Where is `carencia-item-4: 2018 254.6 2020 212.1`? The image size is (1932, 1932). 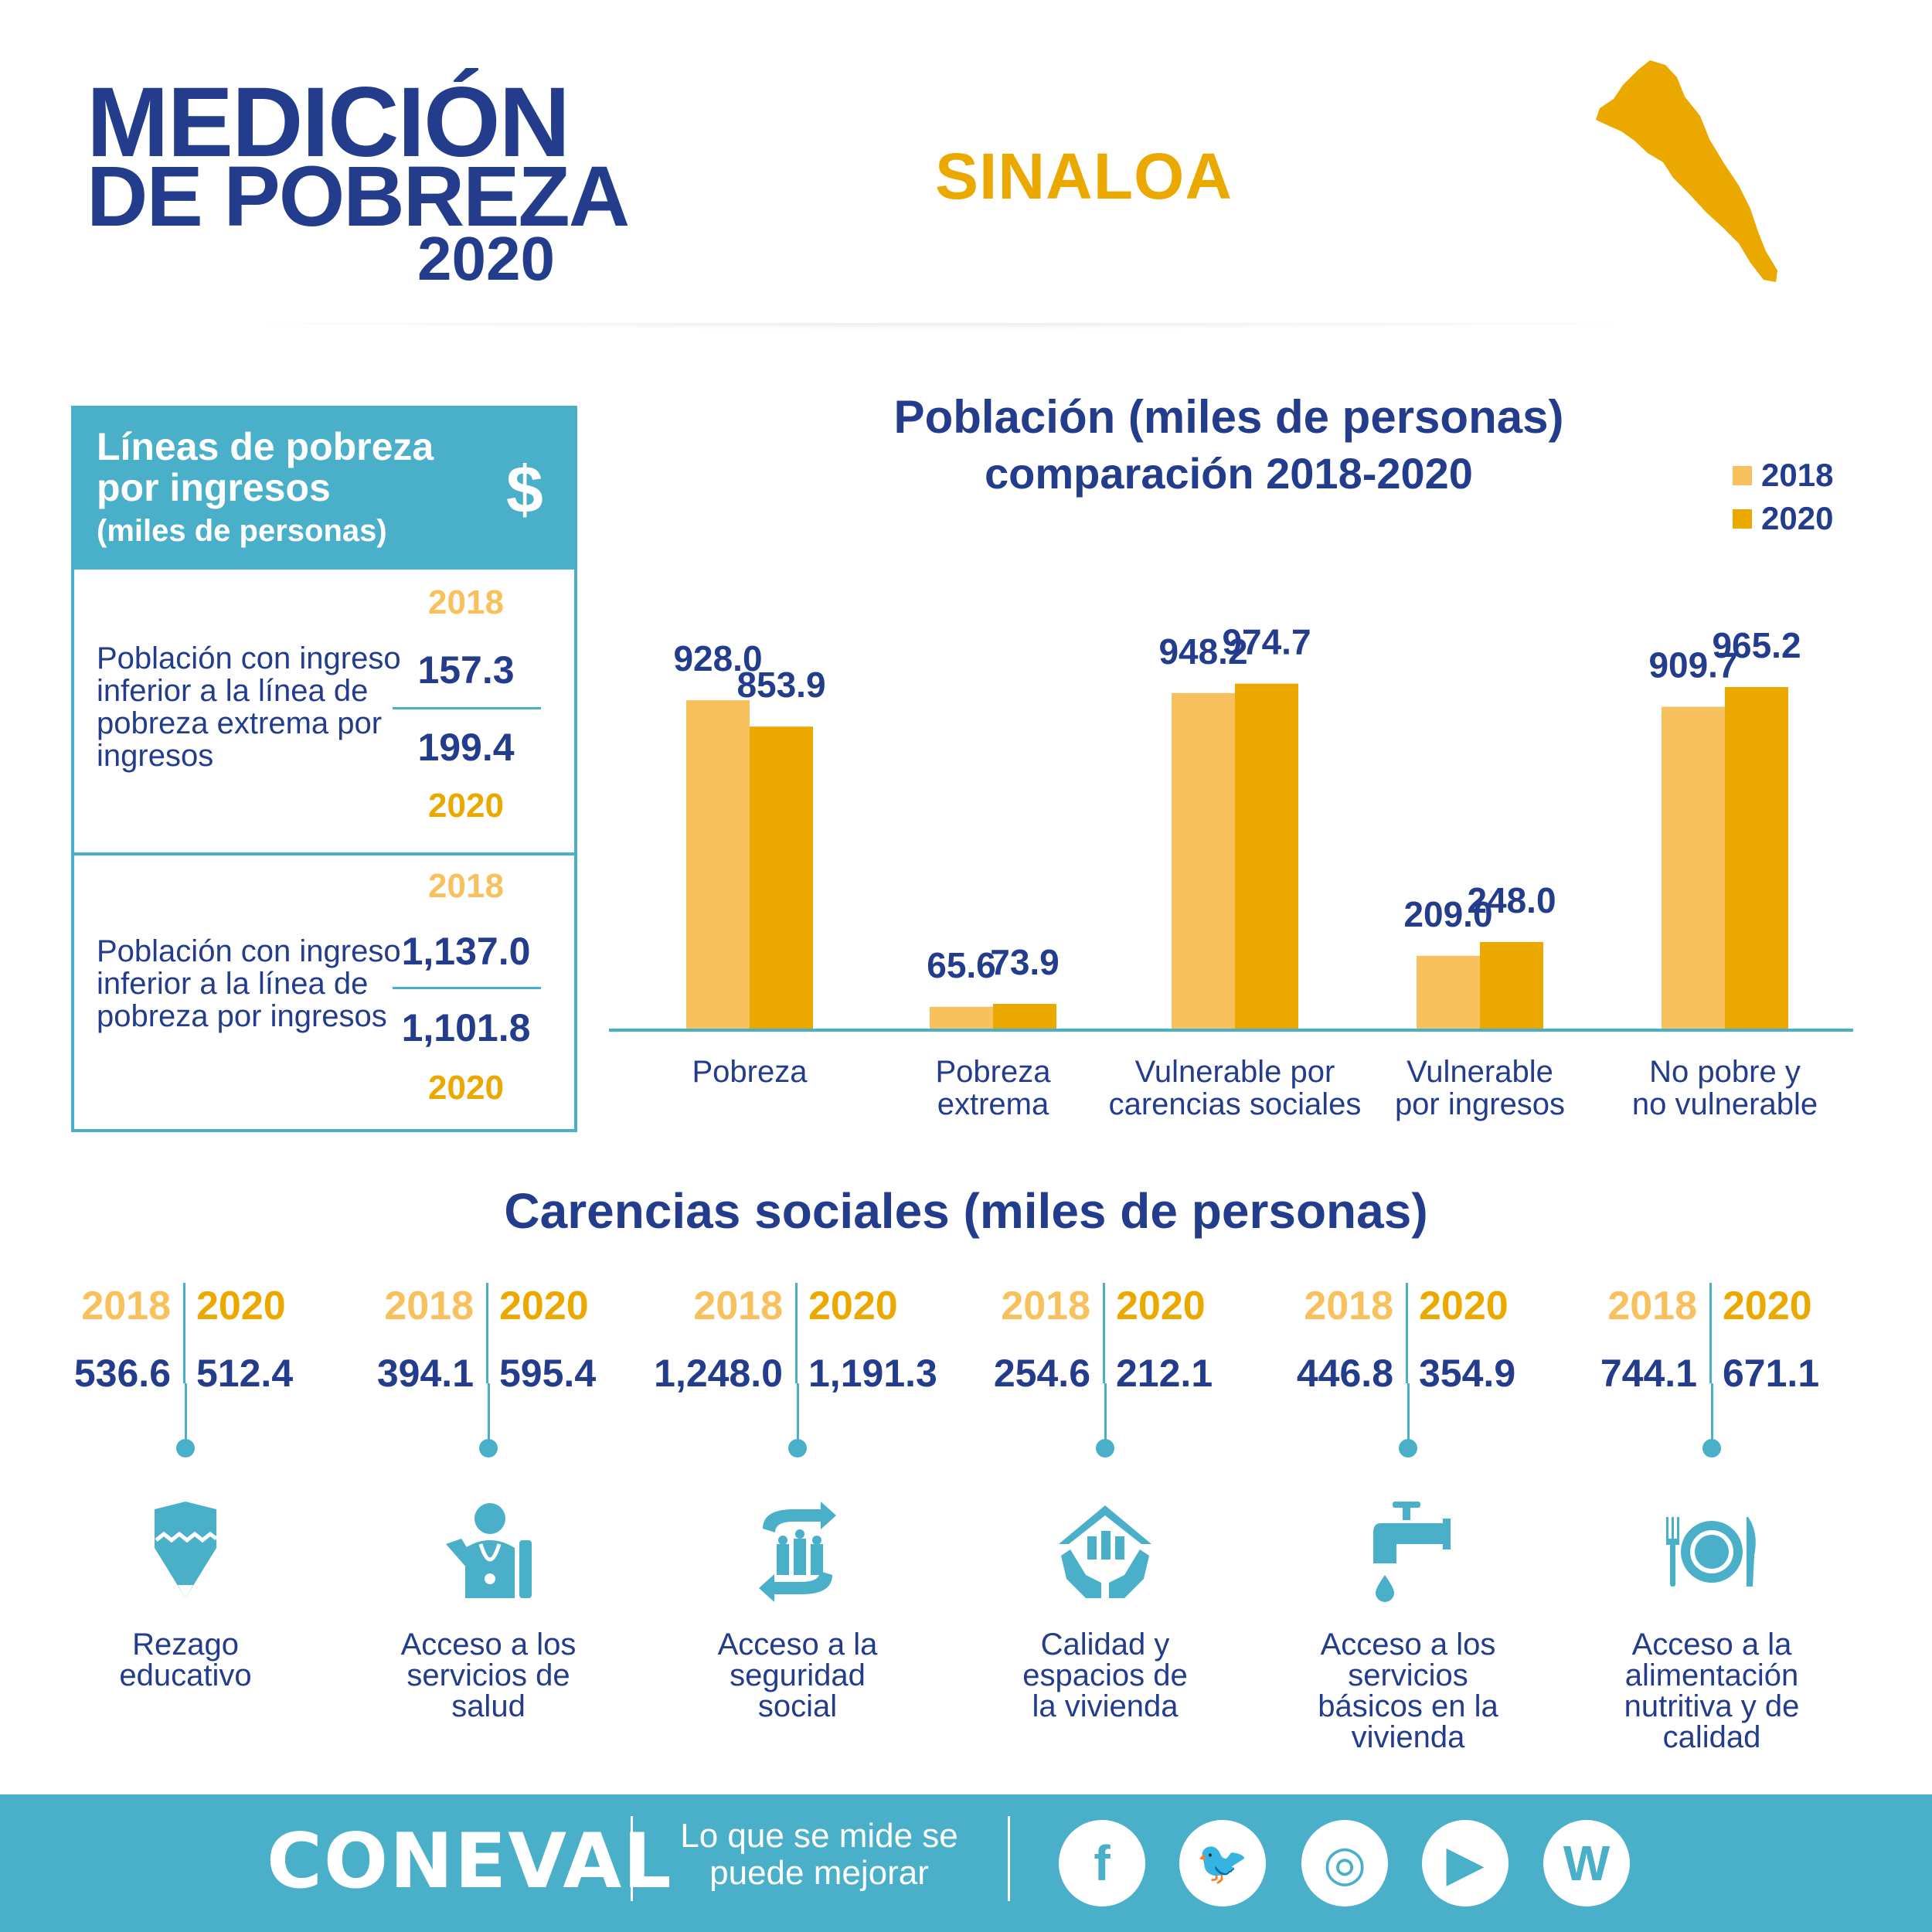
carencia-item-4: 2018 254.6 2020 212.1 is located at coordinates (1106, 1339).